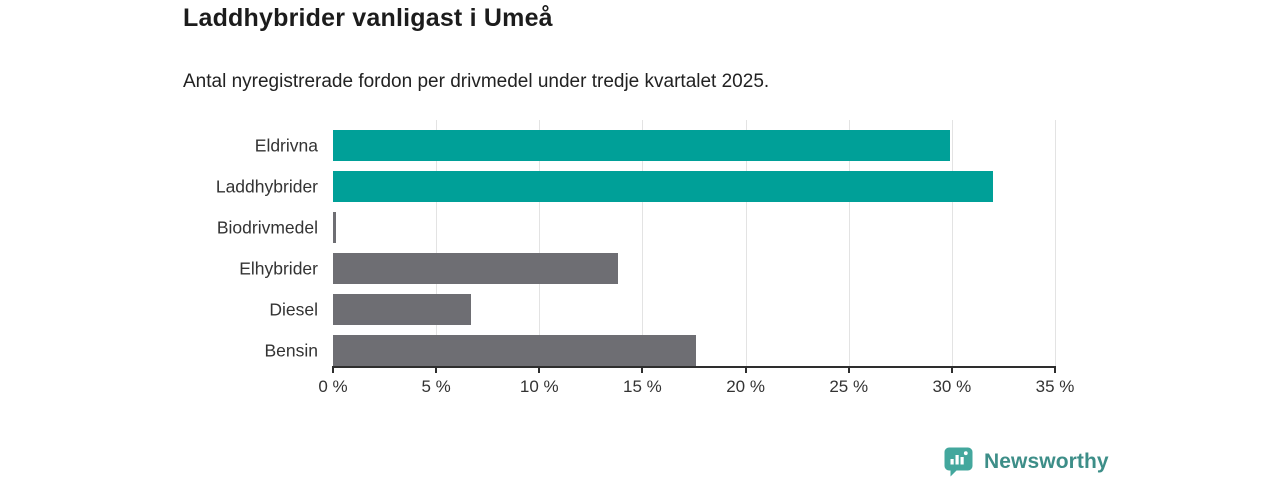 The width and height of the screenshot is (1280, 480). What do you see at coordinates (745, 386) in the screenshot?
I see `axis-tick-label: 20 %` at bounding box center [745, 386].